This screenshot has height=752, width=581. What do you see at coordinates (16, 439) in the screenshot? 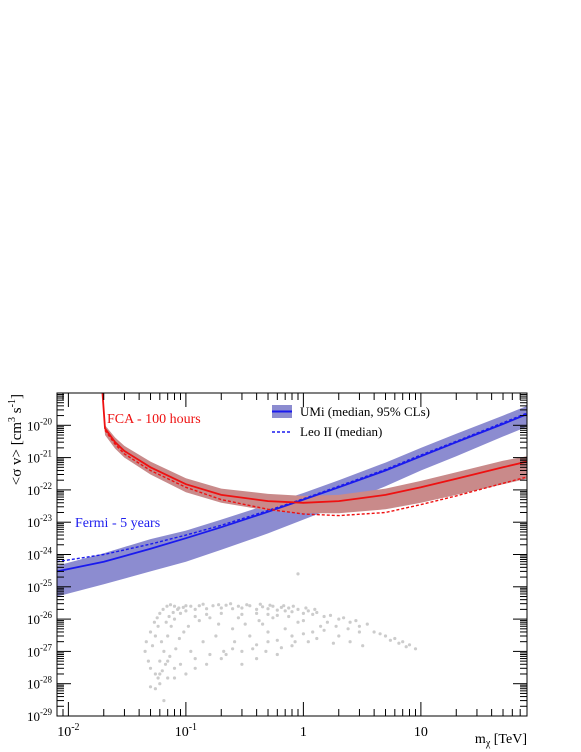
I see `y-axis-label: <σ v> [cm3 s-1]` at bounding box center [16, 439].